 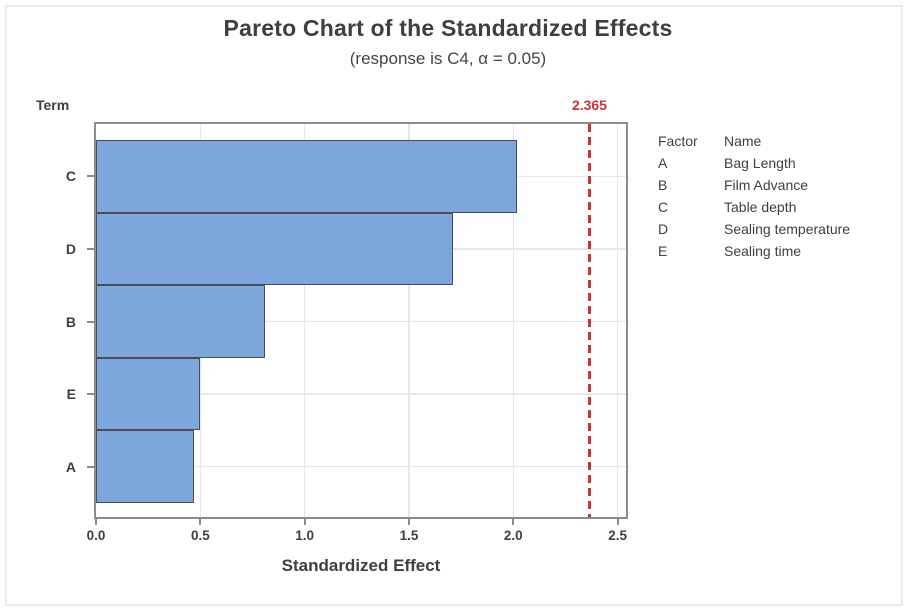 I want to click on legend-header-name: Name, so click(x=743, y=141).